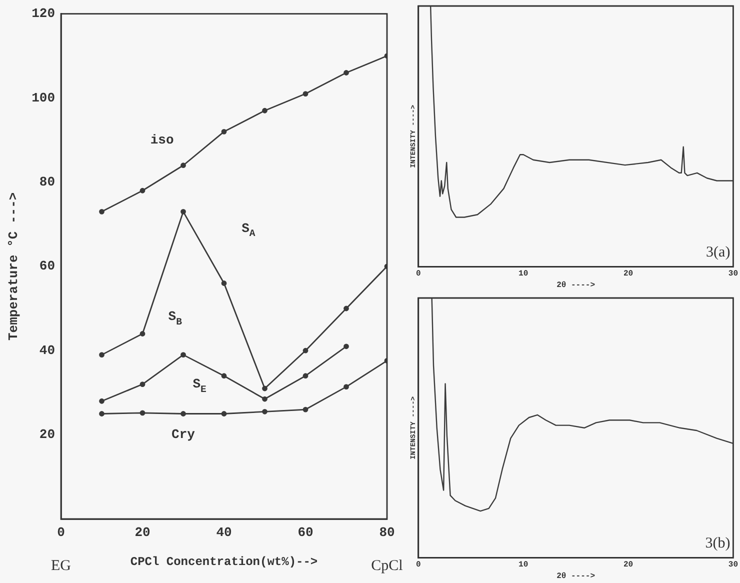 The width and height of the screenshot is (740, 583). I want to click on x-tick-label: 60, so click(306, 532).